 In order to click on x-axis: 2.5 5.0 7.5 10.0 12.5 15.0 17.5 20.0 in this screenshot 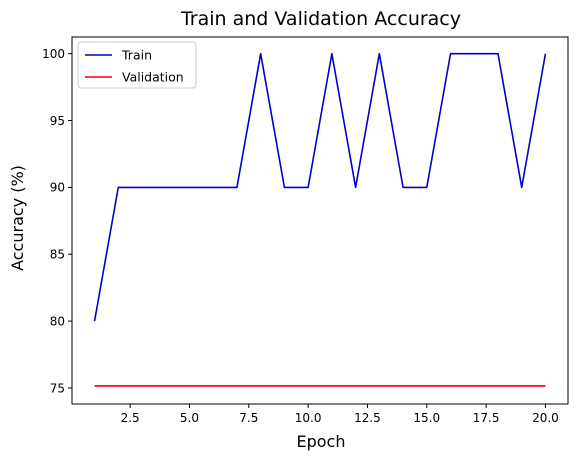, I will do `click(340, 414)`.